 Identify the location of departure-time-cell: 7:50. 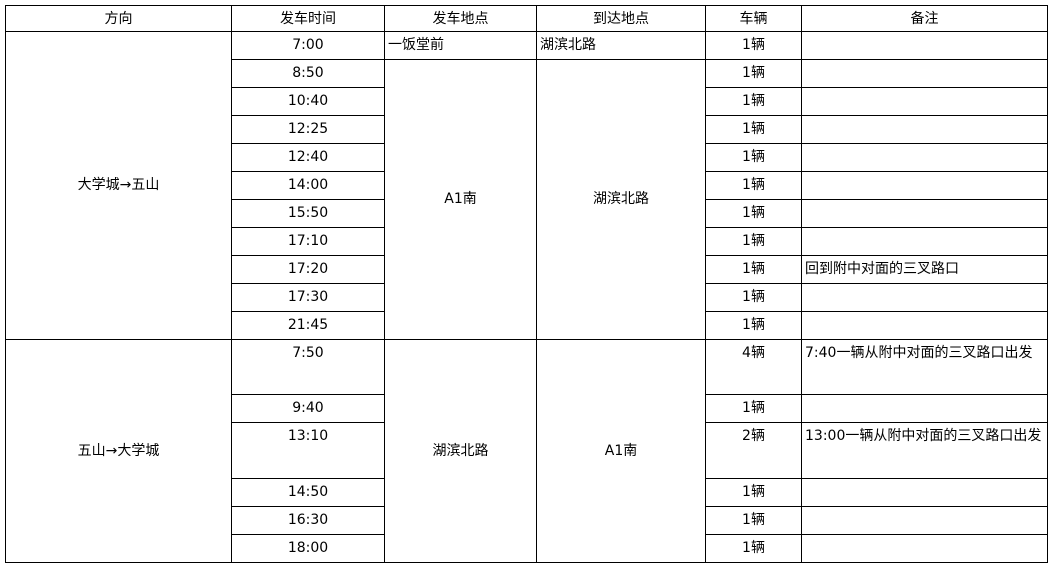
(308, 367).